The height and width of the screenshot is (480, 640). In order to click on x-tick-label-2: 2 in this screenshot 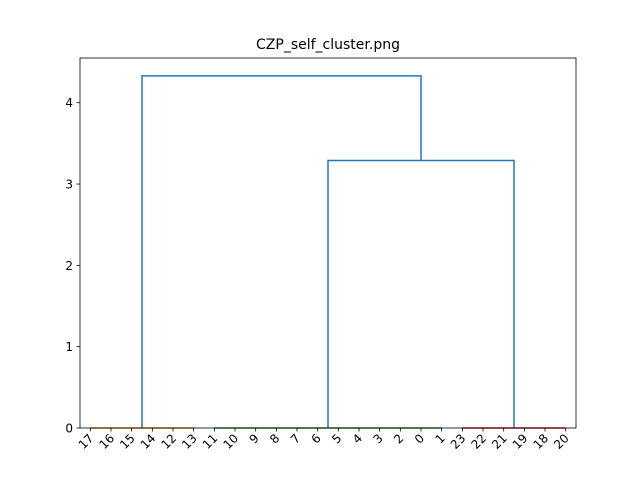, I will do `click(398, 438)`.